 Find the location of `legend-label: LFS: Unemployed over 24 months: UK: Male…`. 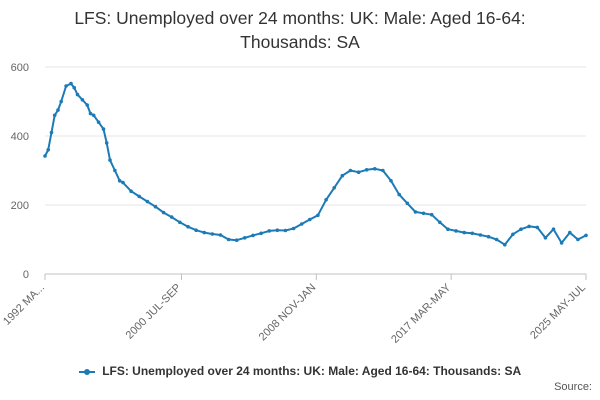

legend-label: LFS: Unemployed over 24 months: UK: Male… is located at coordinates (312, 371).